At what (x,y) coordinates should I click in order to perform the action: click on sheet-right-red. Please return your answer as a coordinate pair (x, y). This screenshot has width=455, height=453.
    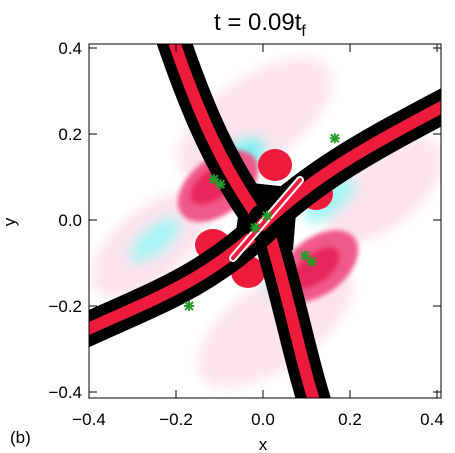
    Looking at the image, I should click on (348, 165).